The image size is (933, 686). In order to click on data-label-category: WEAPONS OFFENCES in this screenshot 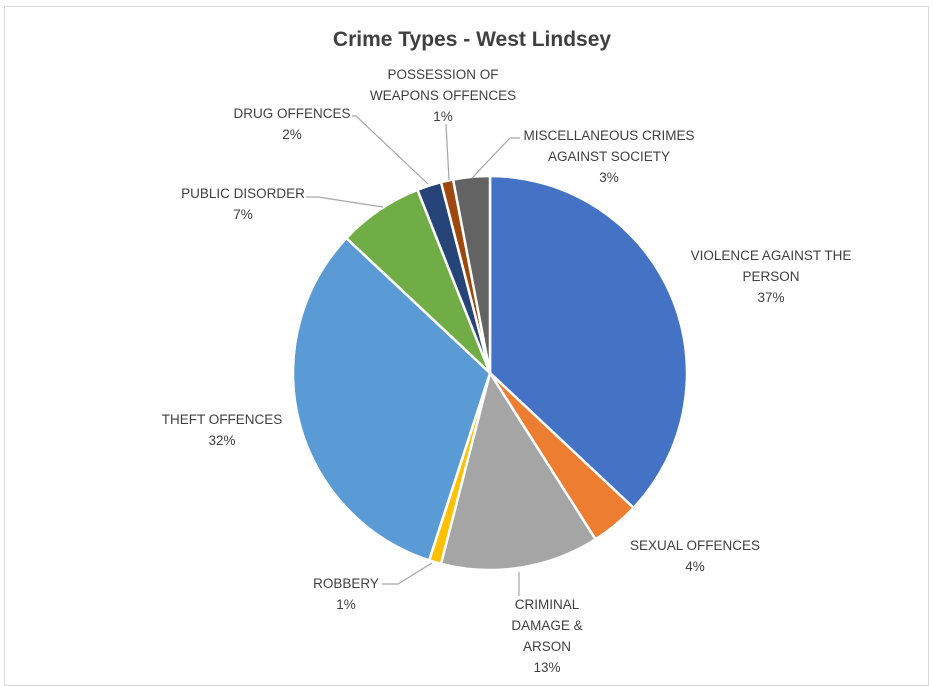, I will do `click(443, 95)`.